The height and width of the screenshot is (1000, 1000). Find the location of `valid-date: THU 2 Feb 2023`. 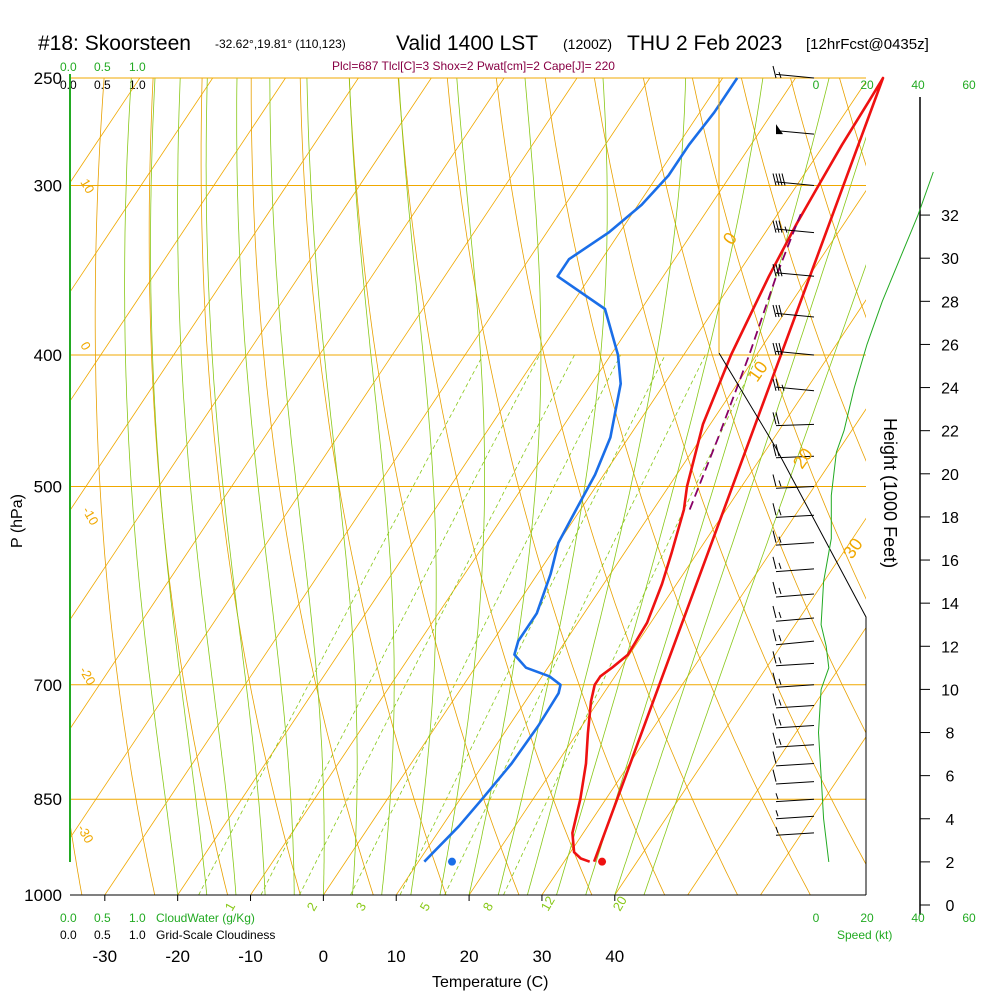

valid-date: THU 2 Feb 2023 is located at coordinates (704, 43).